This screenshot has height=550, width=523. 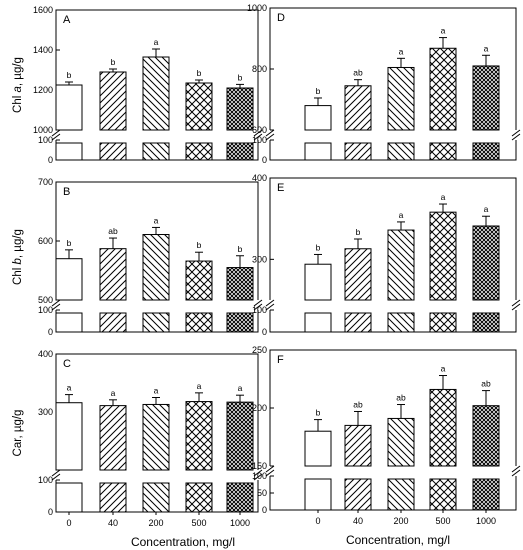 What do you see at coordinates (317, 521) in the screenshot?
I see `x-tick-label: 0` at bounding box center [317, 521].